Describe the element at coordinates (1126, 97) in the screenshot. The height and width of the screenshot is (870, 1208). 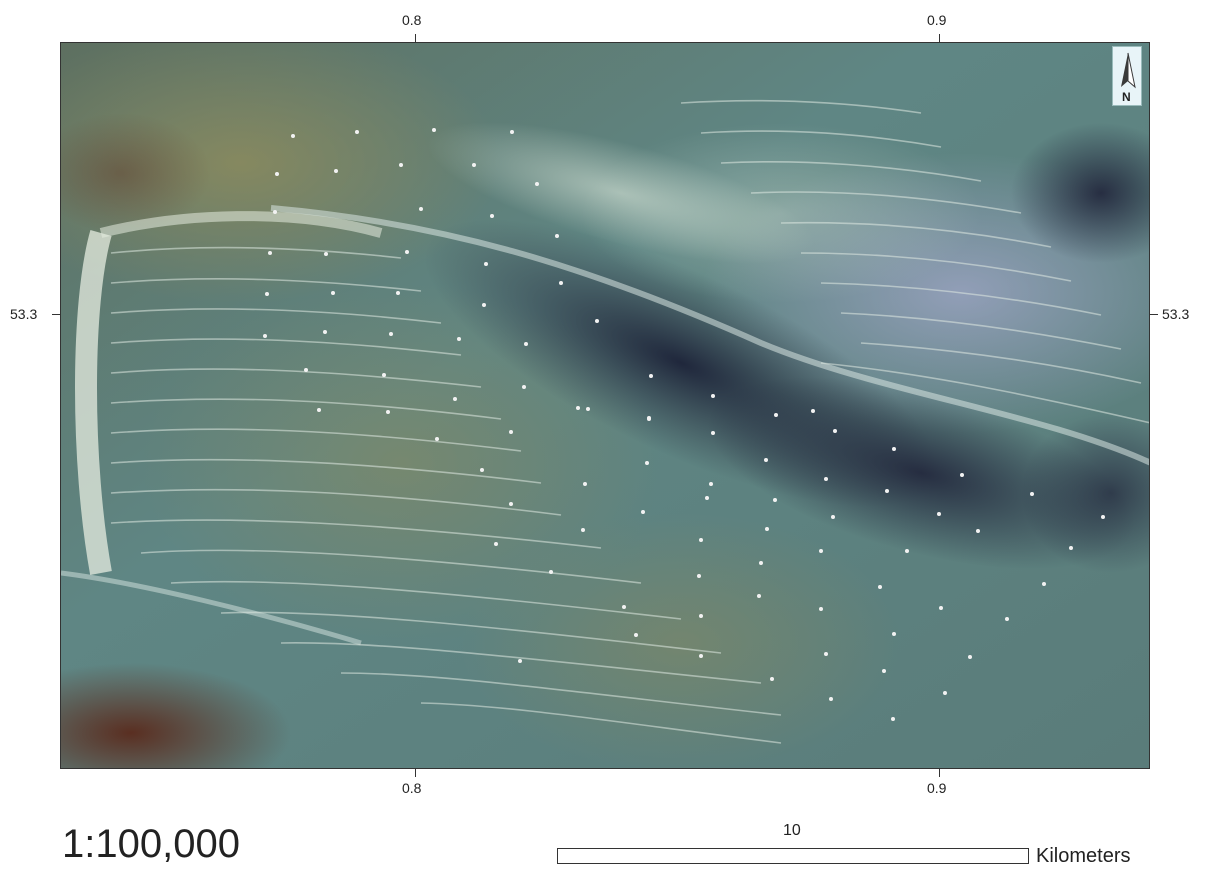
I see `north-label: N` at that location.